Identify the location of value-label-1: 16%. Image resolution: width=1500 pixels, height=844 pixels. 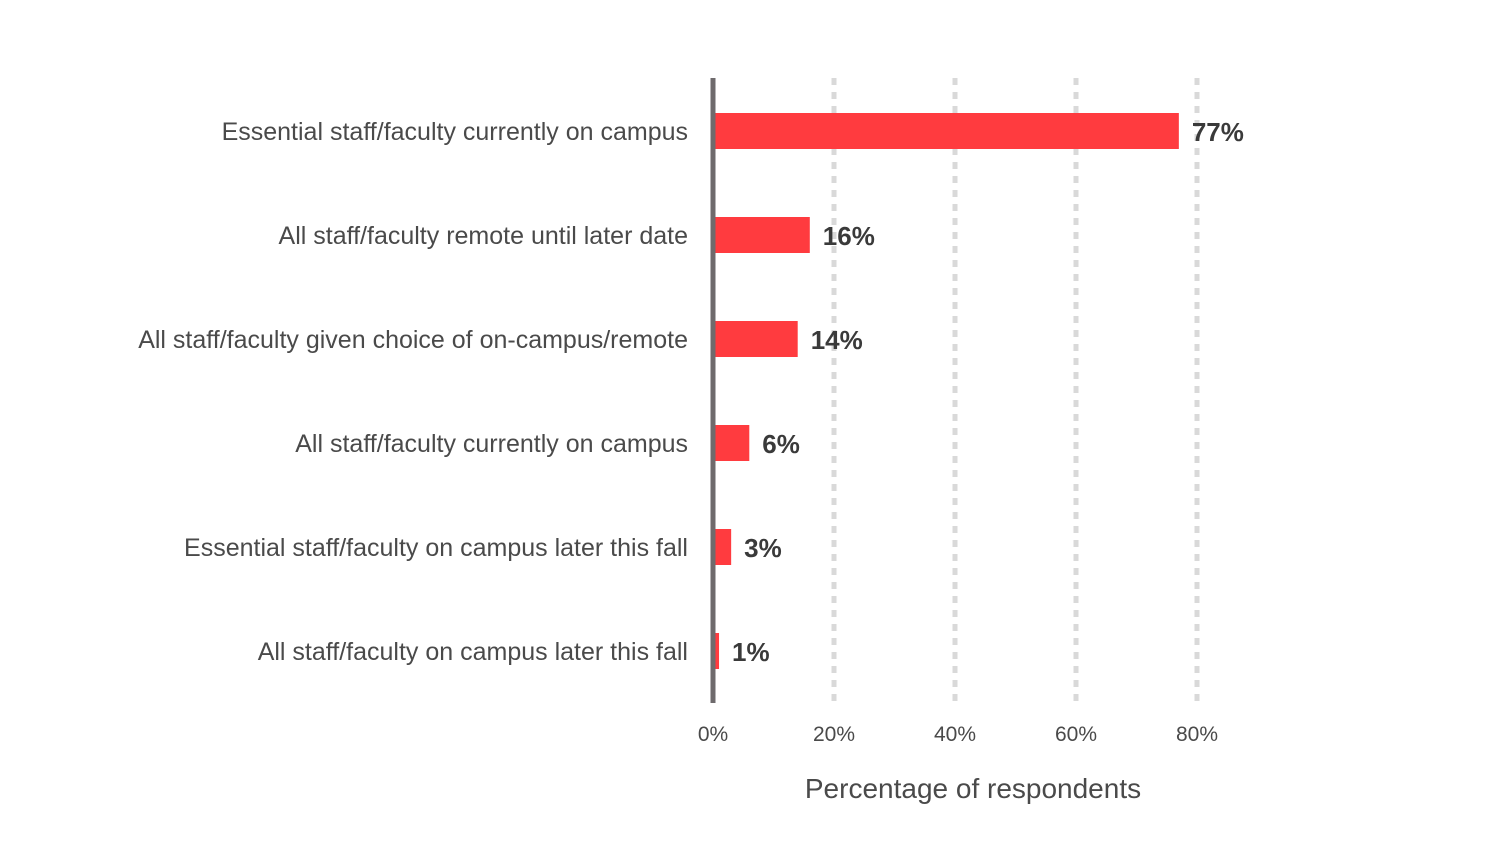
(849, 236).